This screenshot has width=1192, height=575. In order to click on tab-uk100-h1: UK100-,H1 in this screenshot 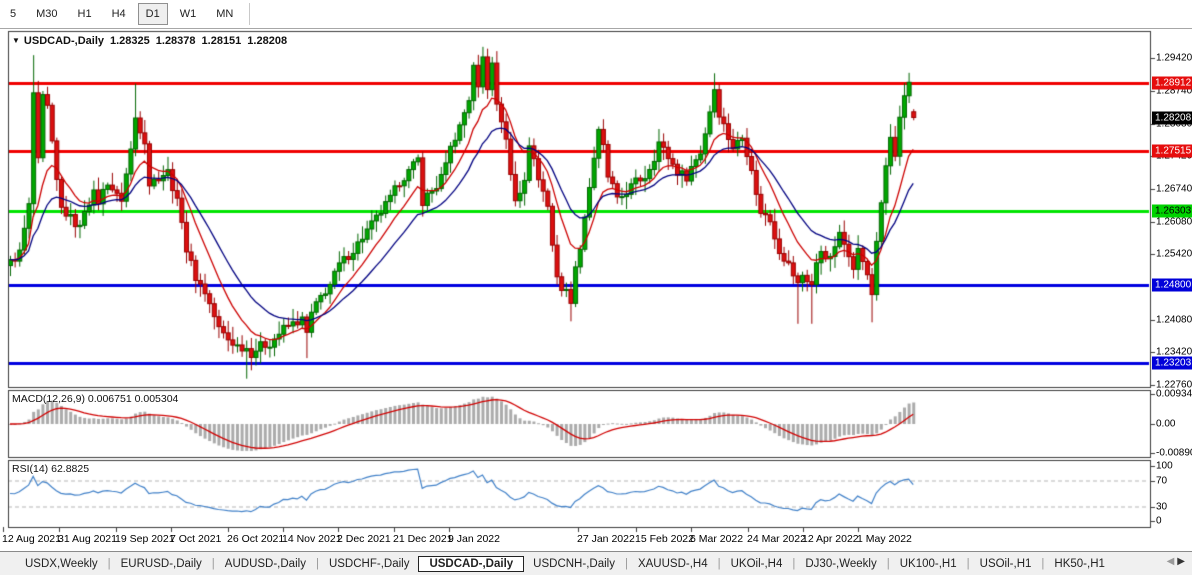, I will do `click(928, 564)`.